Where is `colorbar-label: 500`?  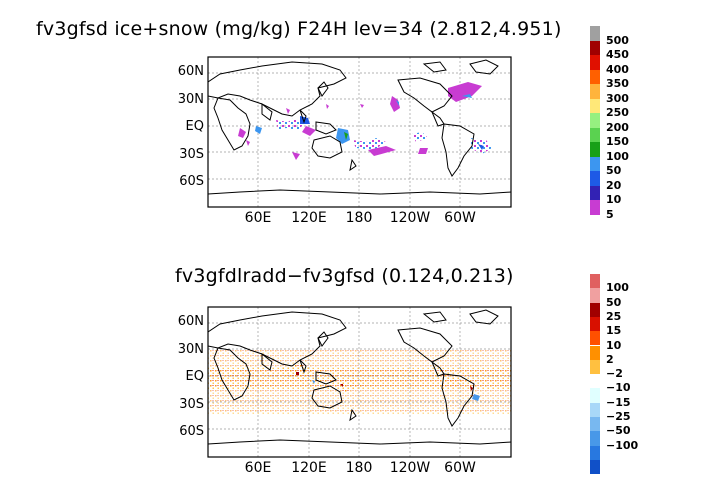 colorbar-label: 500 is located at coordinates (617, 40).